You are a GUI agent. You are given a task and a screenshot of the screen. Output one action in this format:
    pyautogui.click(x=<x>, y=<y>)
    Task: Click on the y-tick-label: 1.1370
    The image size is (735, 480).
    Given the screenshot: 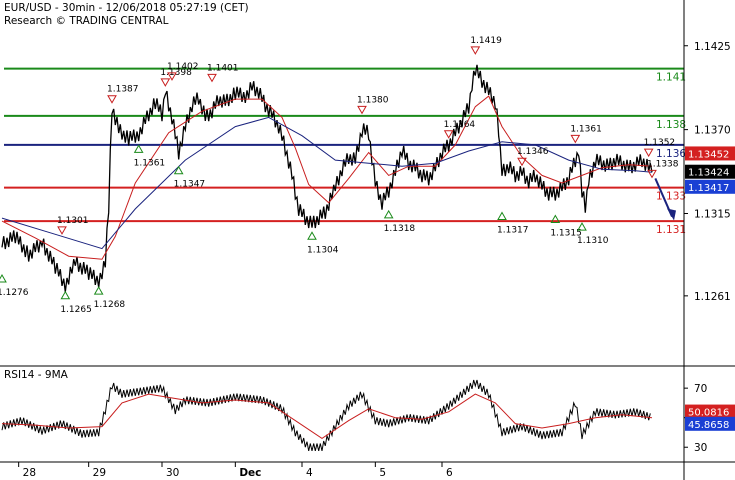 What is the action you would take?
    pyautogui.click(x=712, y=131)
    